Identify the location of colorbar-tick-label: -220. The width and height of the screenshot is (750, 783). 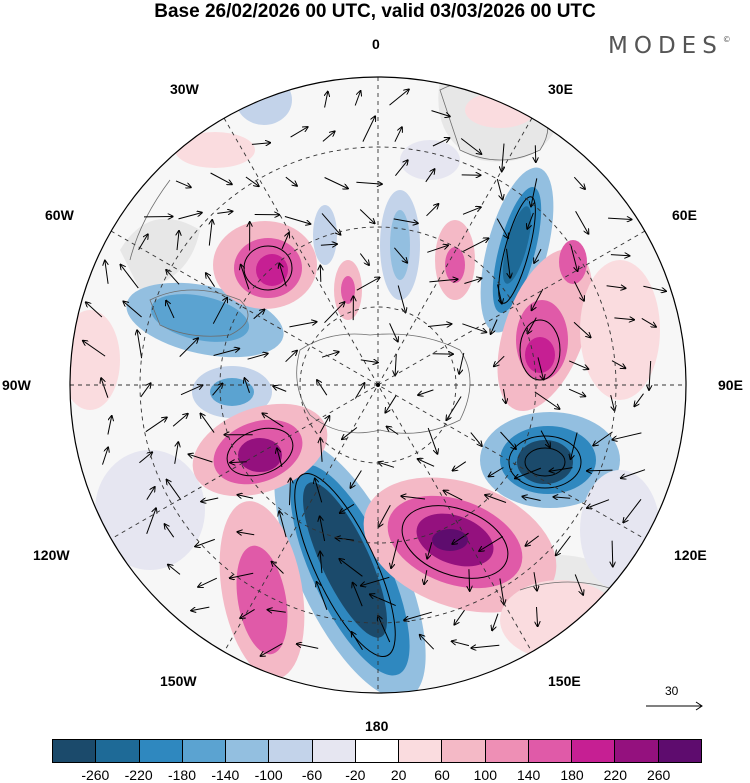
(138, 775).